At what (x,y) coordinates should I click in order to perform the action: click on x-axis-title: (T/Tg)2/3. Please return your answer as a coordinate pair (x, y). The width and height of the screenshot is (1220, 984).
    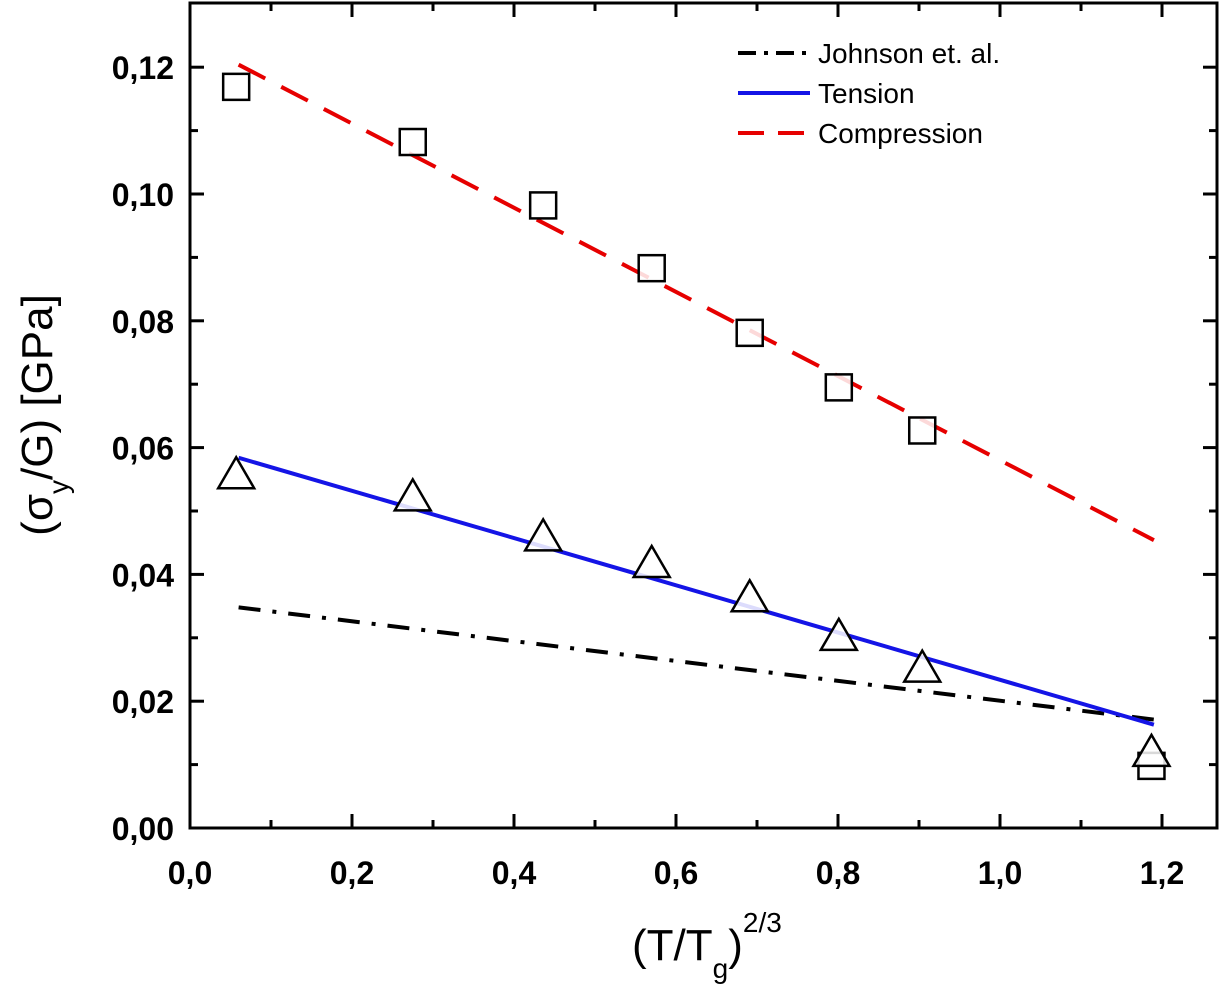
    Looking at the image, I should click on (707, 945).